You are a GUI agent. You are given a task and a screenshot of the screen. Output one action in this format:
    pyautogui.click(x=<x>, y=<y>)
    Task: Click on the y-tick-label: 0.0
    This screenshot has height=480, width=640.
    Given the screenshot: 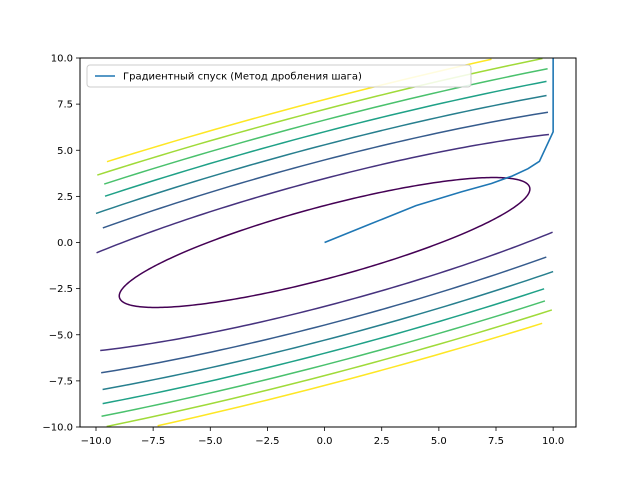 What is the action you would take?
    pyautogui.click(x=65, y=243)
    